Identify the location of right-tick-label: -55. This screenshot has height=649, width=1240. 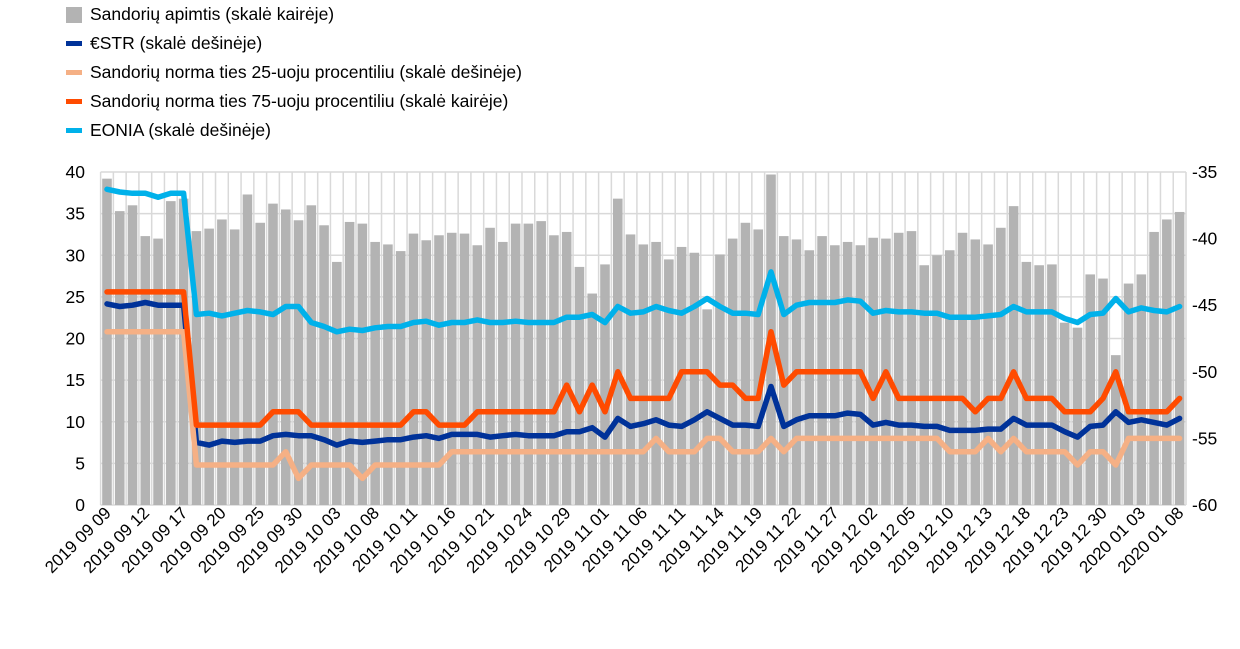
(1204, 438).